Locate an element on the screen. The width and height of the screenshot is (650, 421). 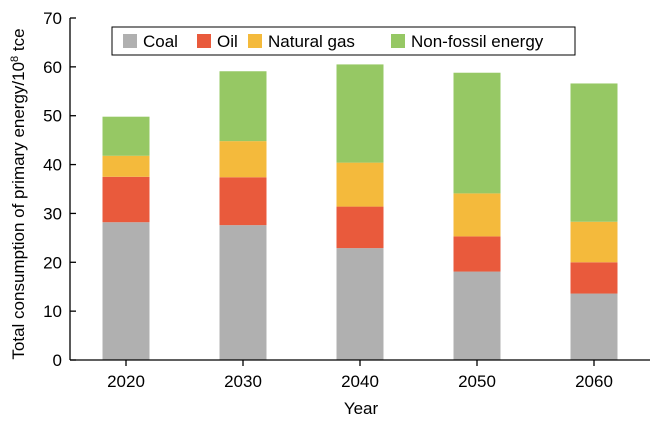
bar-oil-2030 is located at coordinates (243, 201).